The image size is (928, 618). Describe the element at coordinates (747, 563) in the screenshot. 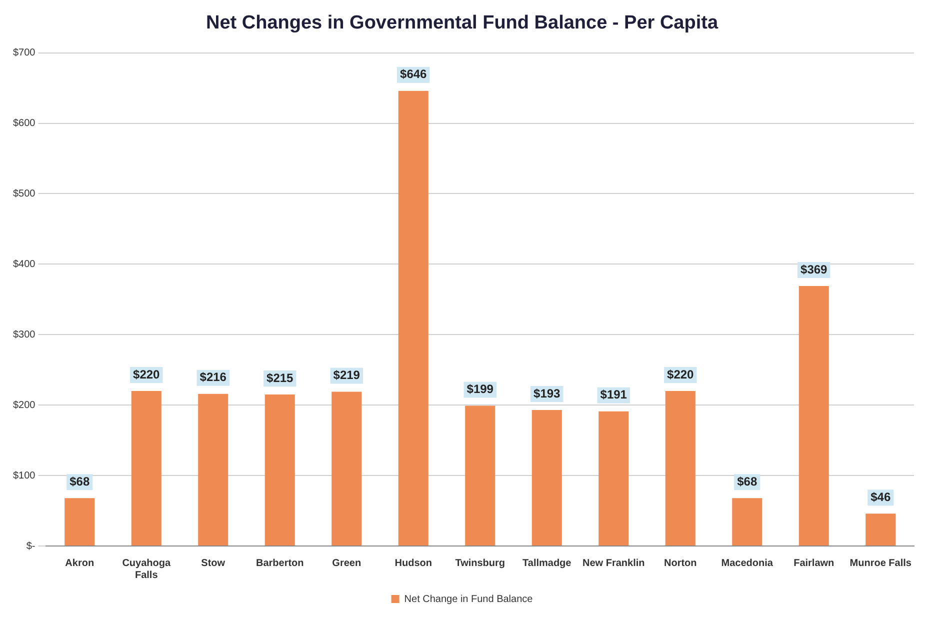

I see `x-tick-label: Macedonia` at that location.